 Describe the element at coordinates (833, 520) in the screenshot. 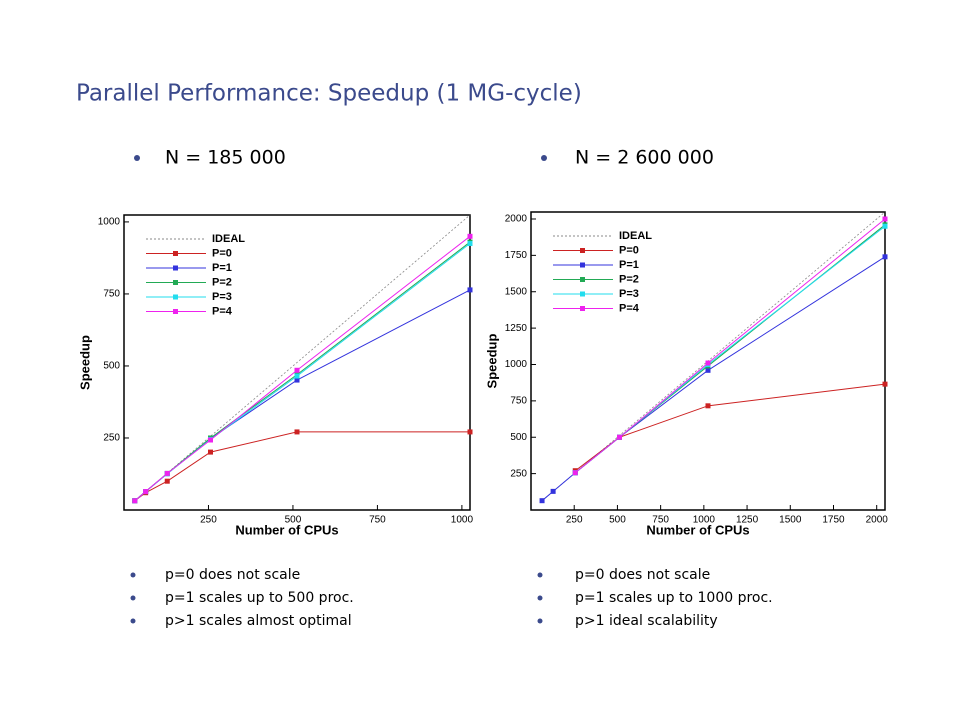

I see `x-tick-label: 1750` at that location.